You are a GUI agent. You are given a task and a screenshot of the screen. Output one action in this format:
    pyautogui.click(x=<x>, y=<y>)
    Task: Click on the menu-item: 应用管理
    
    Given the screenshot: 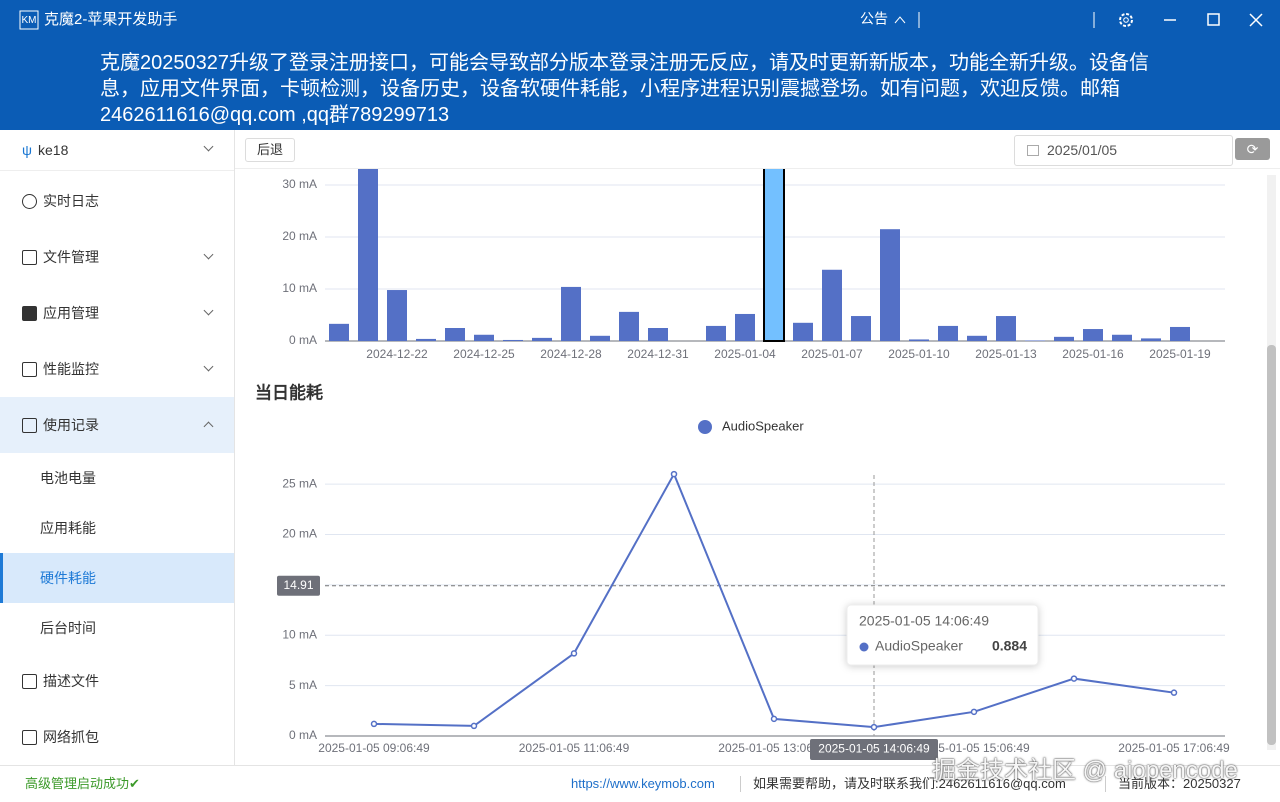 What is the action you would take?
    pyautogui.click(x=117, y=313)
    